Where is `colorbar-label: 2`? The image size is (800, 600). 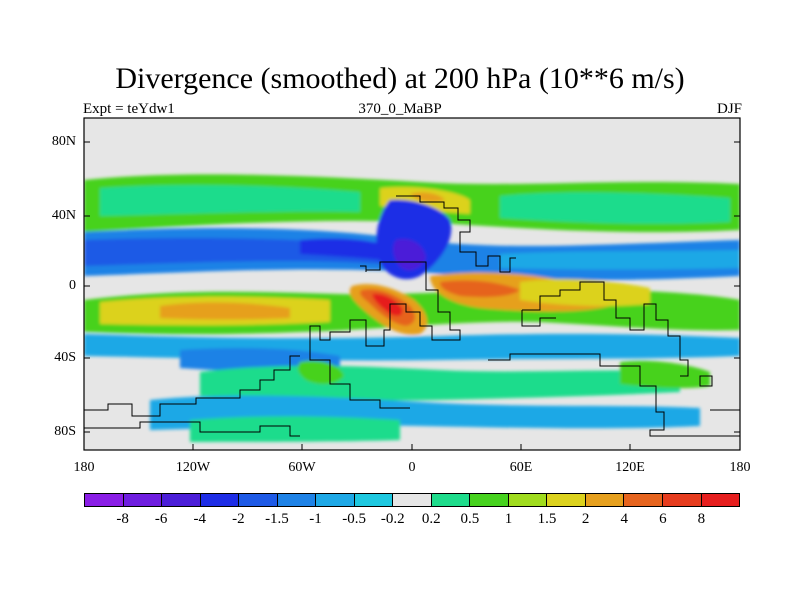 colorbar-label: 2 is located at coordinates (585, 519).